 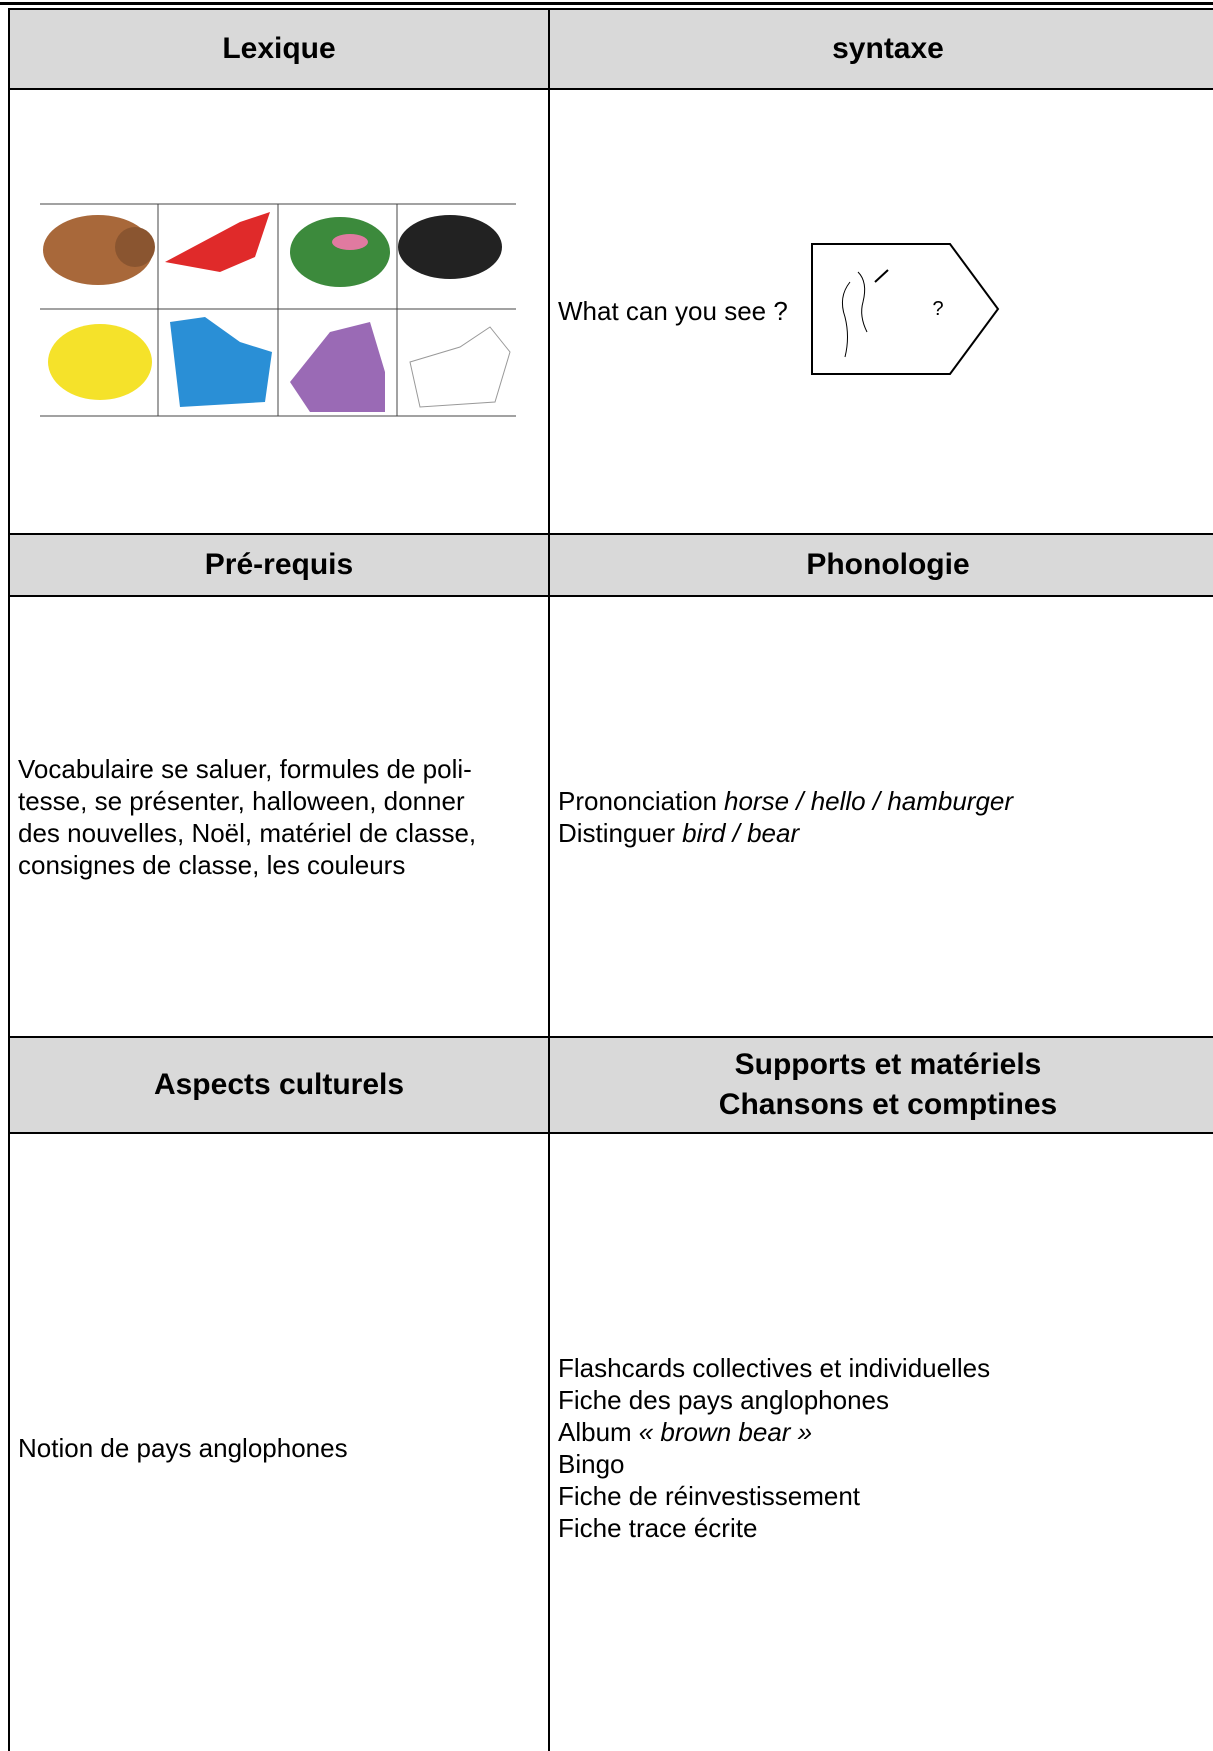 I want to click on text-line: Flashcards collectives et individuelles, so click(x=885, y=1368).